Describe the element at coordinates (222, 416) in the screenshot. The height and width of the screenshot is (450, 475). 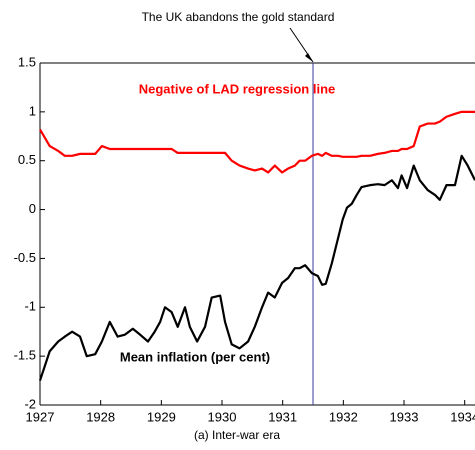
I see `x-tick-label: 1930` at that location.